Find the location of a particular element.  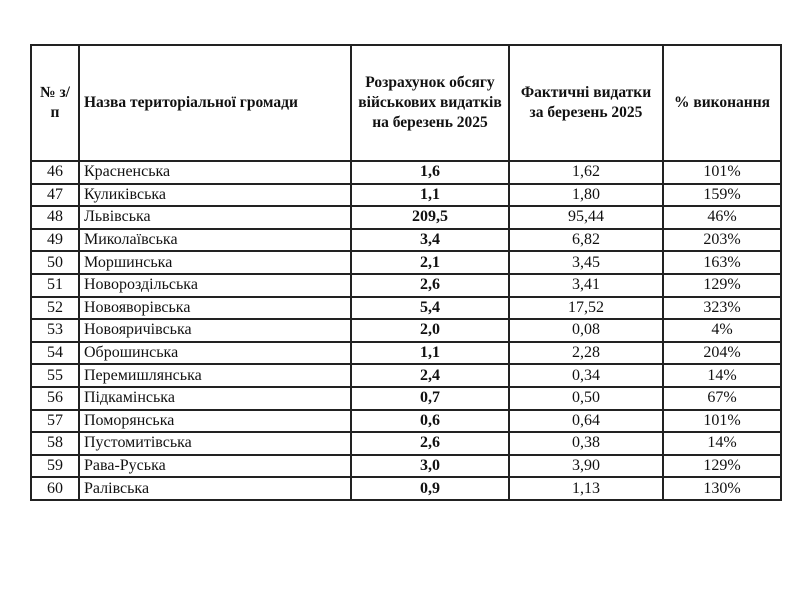

table-row: 51 Новороздільська 2,6 3,41 129% is located at coordinates (406, 285).